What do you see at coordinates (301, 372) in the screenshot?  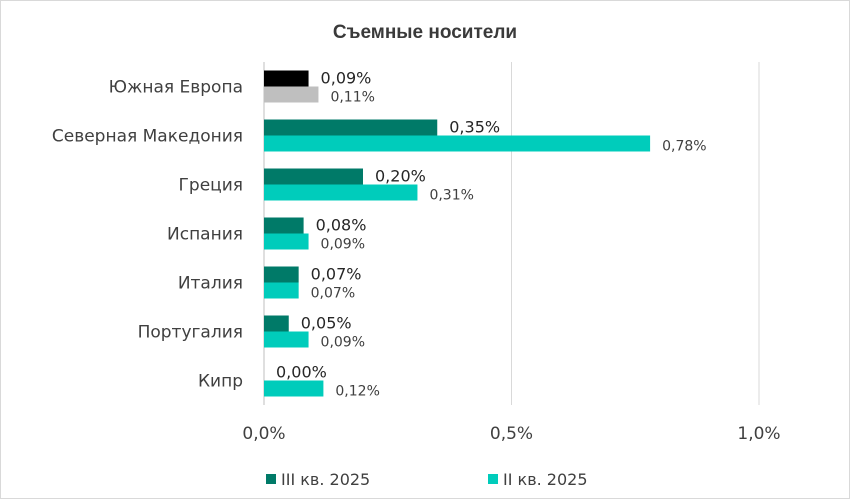 I see `data-label-series-1-6: 0,00%` at bounding box center [301, 372].